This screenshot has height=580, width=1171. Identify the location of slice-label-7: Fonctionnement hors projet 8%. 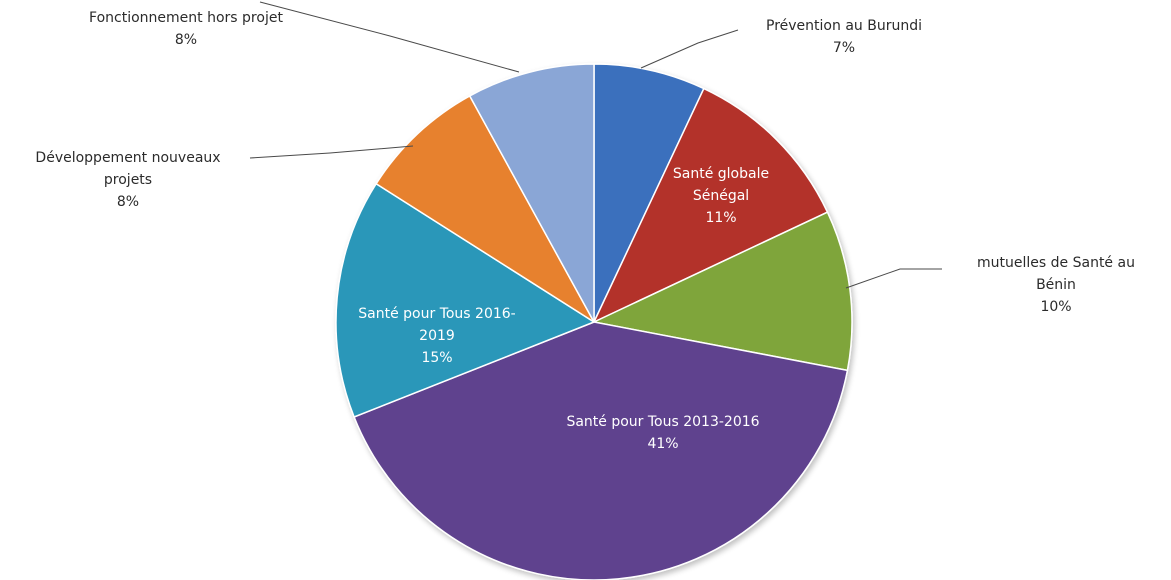
(186, 29).